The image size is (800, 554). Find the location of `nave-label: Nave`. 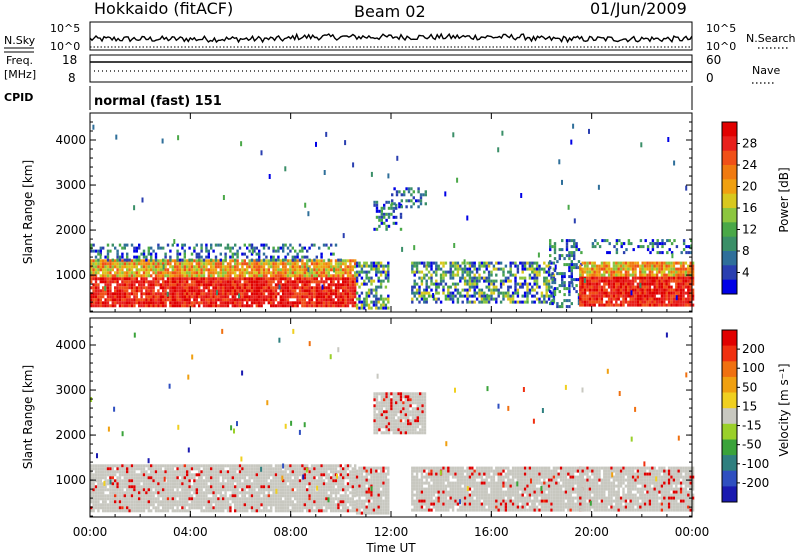

nave-label: Nave is located at coordinates (766, 70).